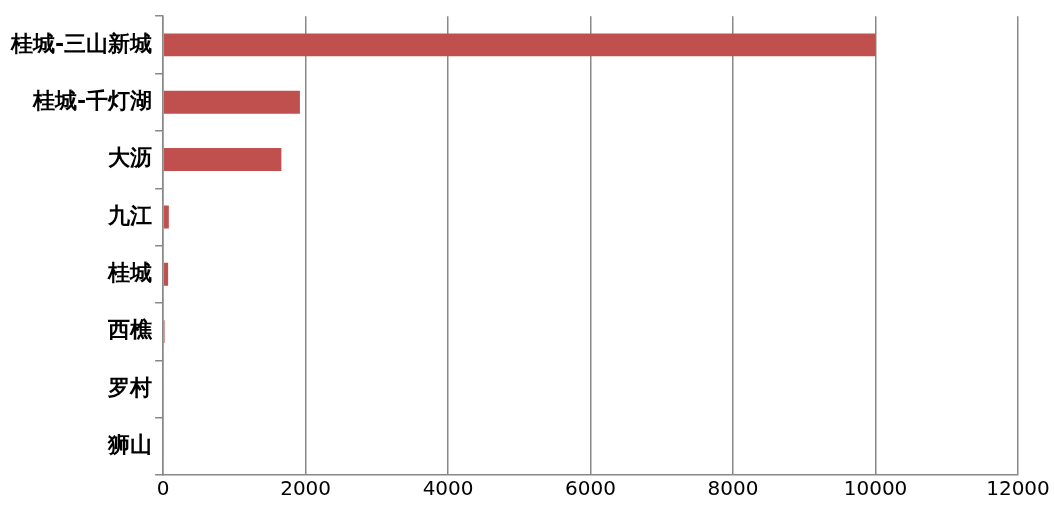  What do you see at coordinates (130, 215) in the screenshot?
I see `y-tick-label: 九江` at bounding box center [130, 215].